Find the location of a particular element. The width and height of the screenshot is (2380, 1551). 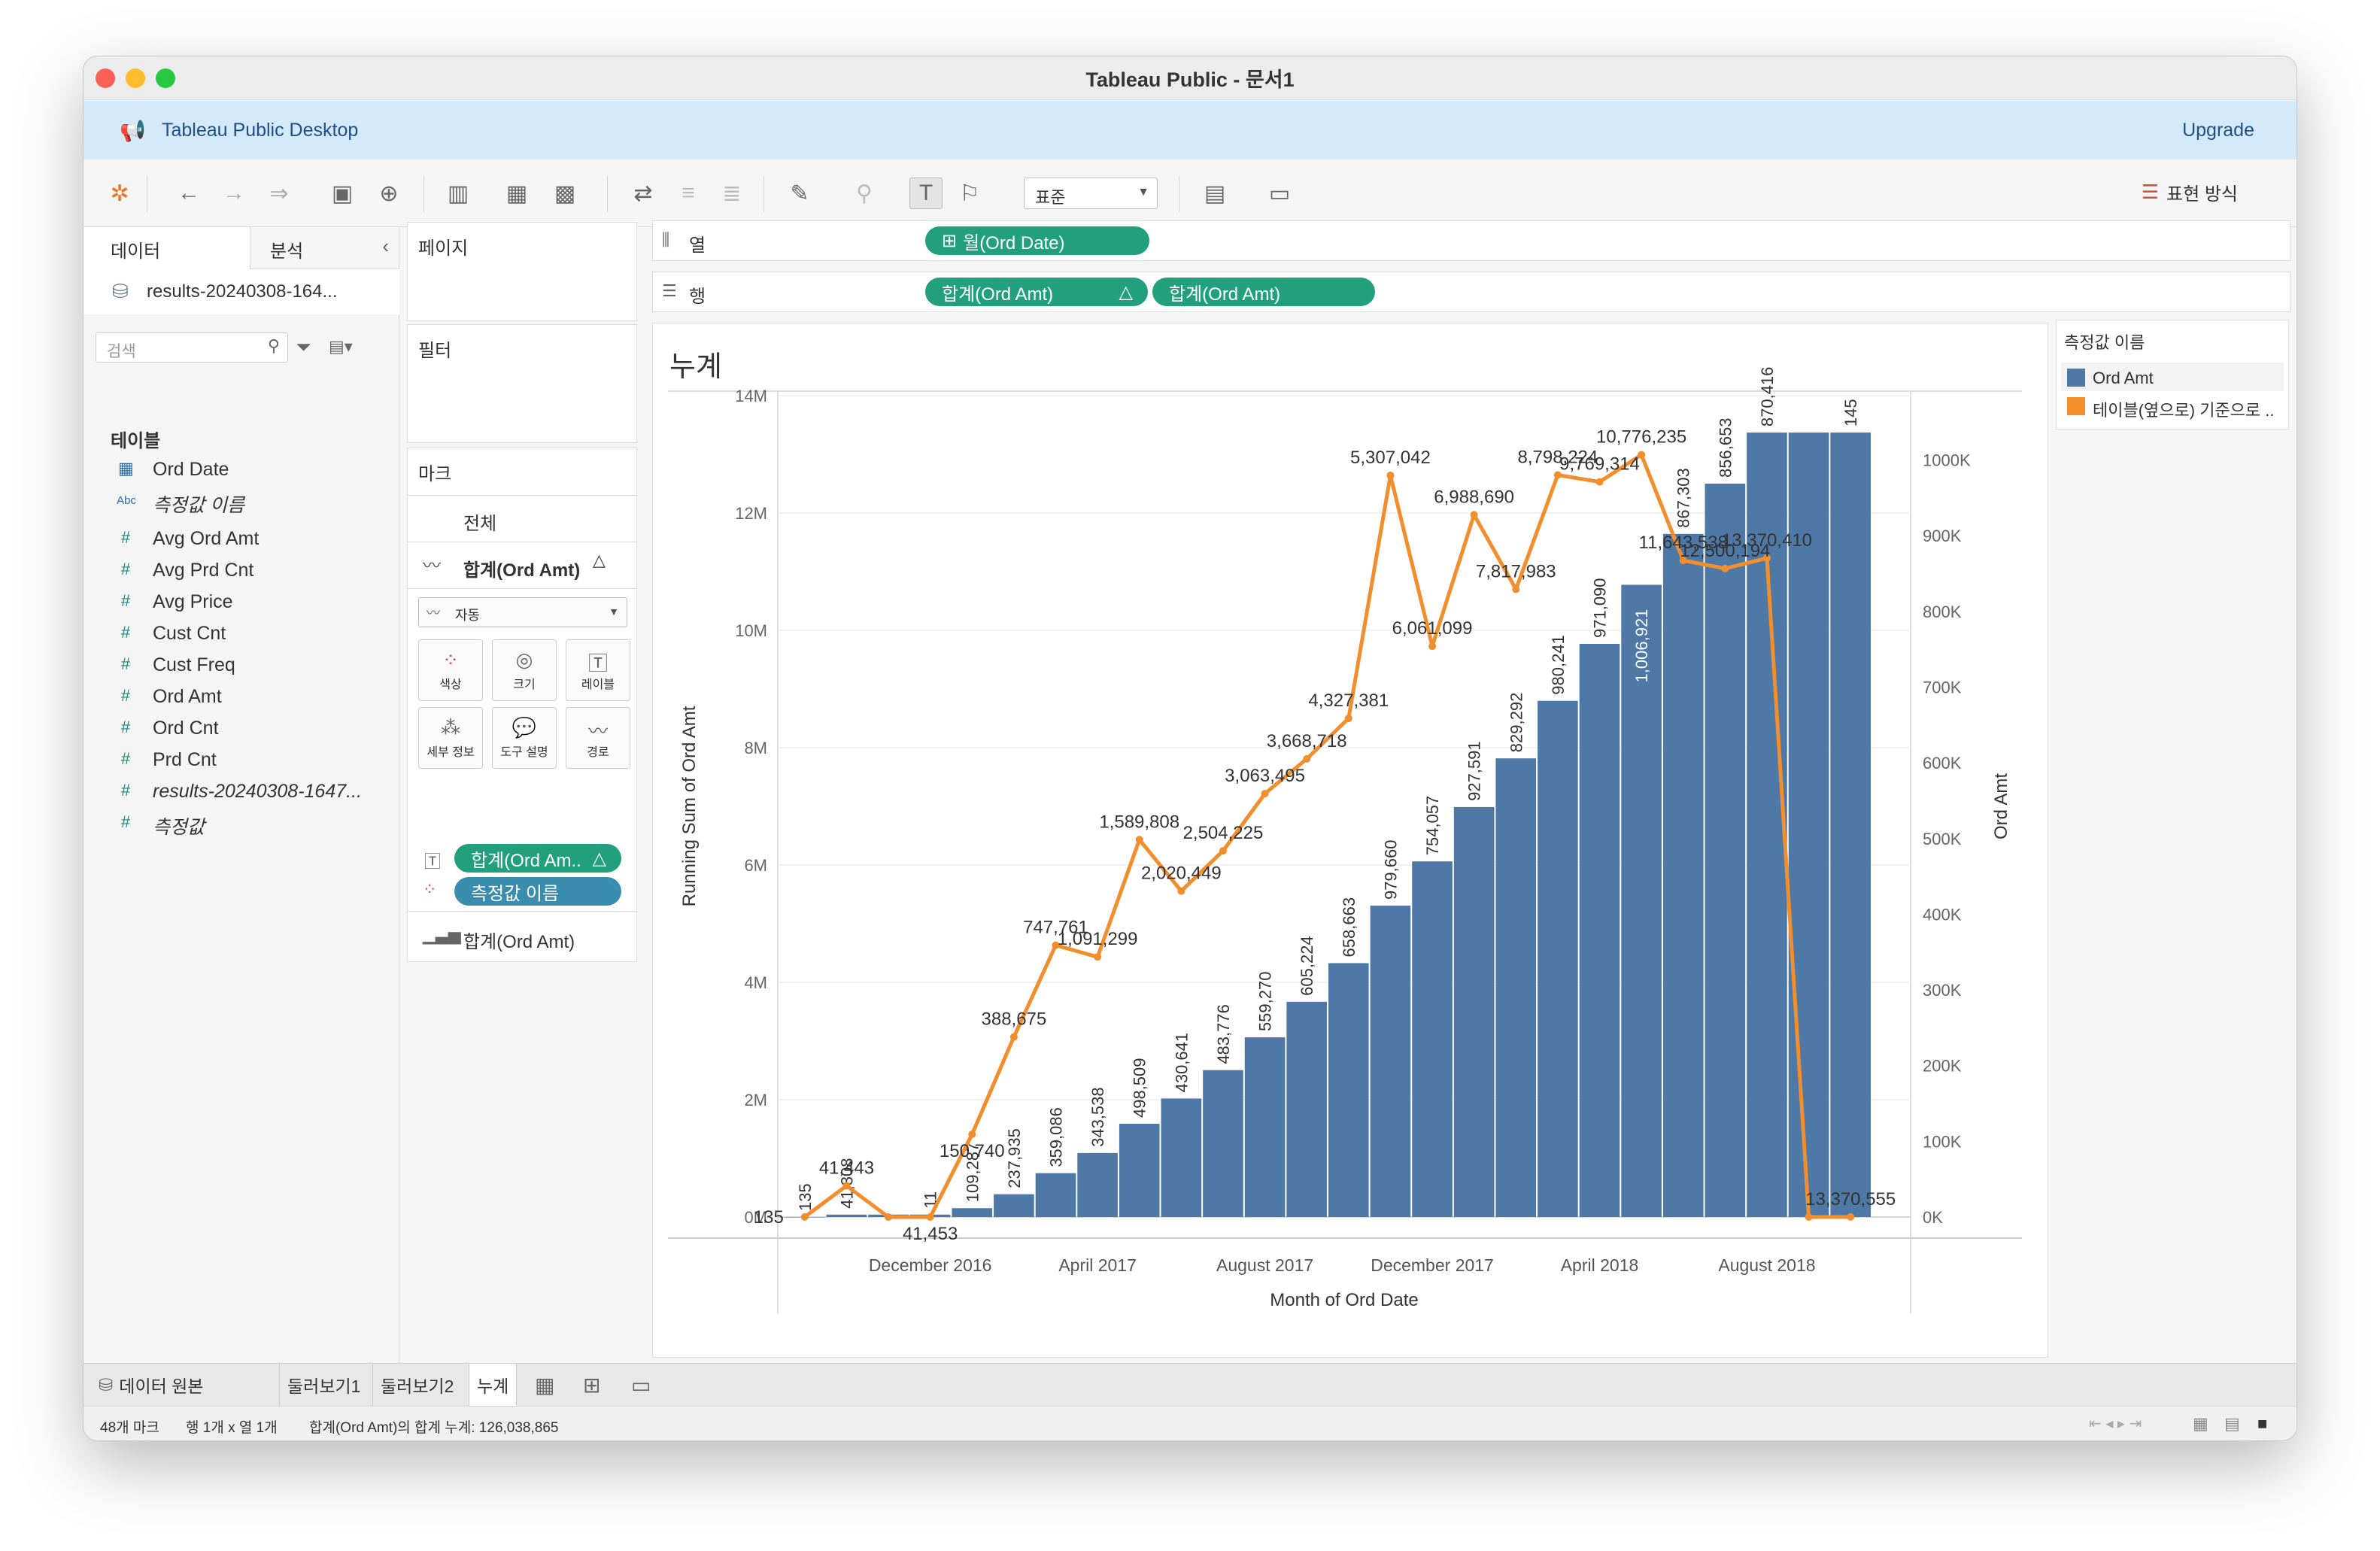

search-input: 검색 ⚲ is located at coordinates (192, 348).